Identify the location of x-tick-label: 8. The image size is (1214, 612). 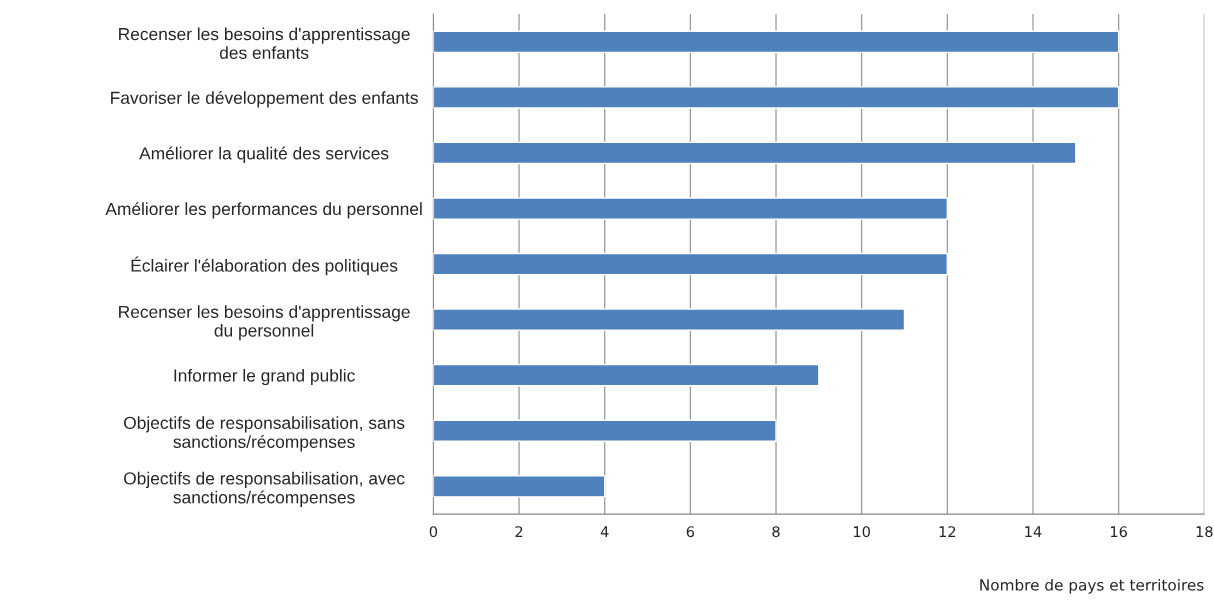
(776, 532).